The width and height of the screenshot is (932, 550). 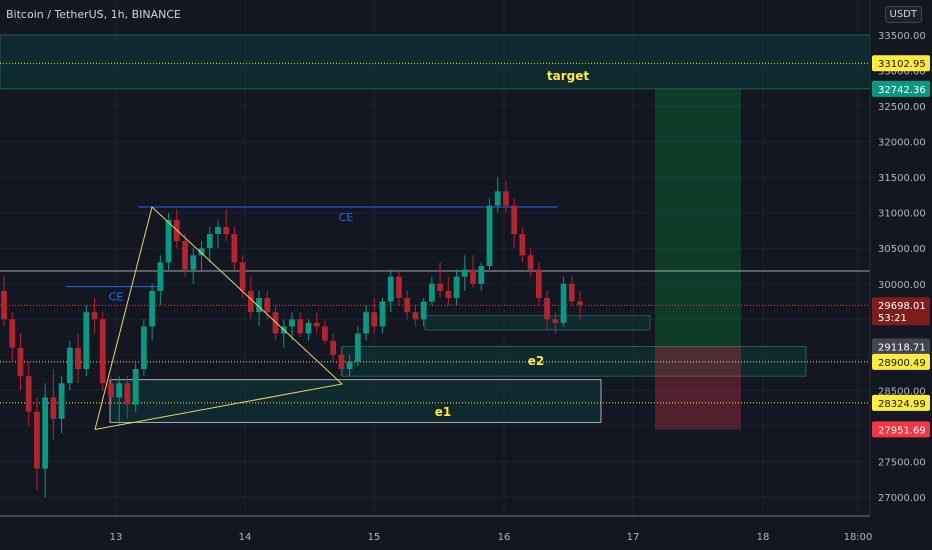 What do you see at coordinates (698, 217) in the screenshot?
I see `position-profit-zone` at bounding box center [698, 217].